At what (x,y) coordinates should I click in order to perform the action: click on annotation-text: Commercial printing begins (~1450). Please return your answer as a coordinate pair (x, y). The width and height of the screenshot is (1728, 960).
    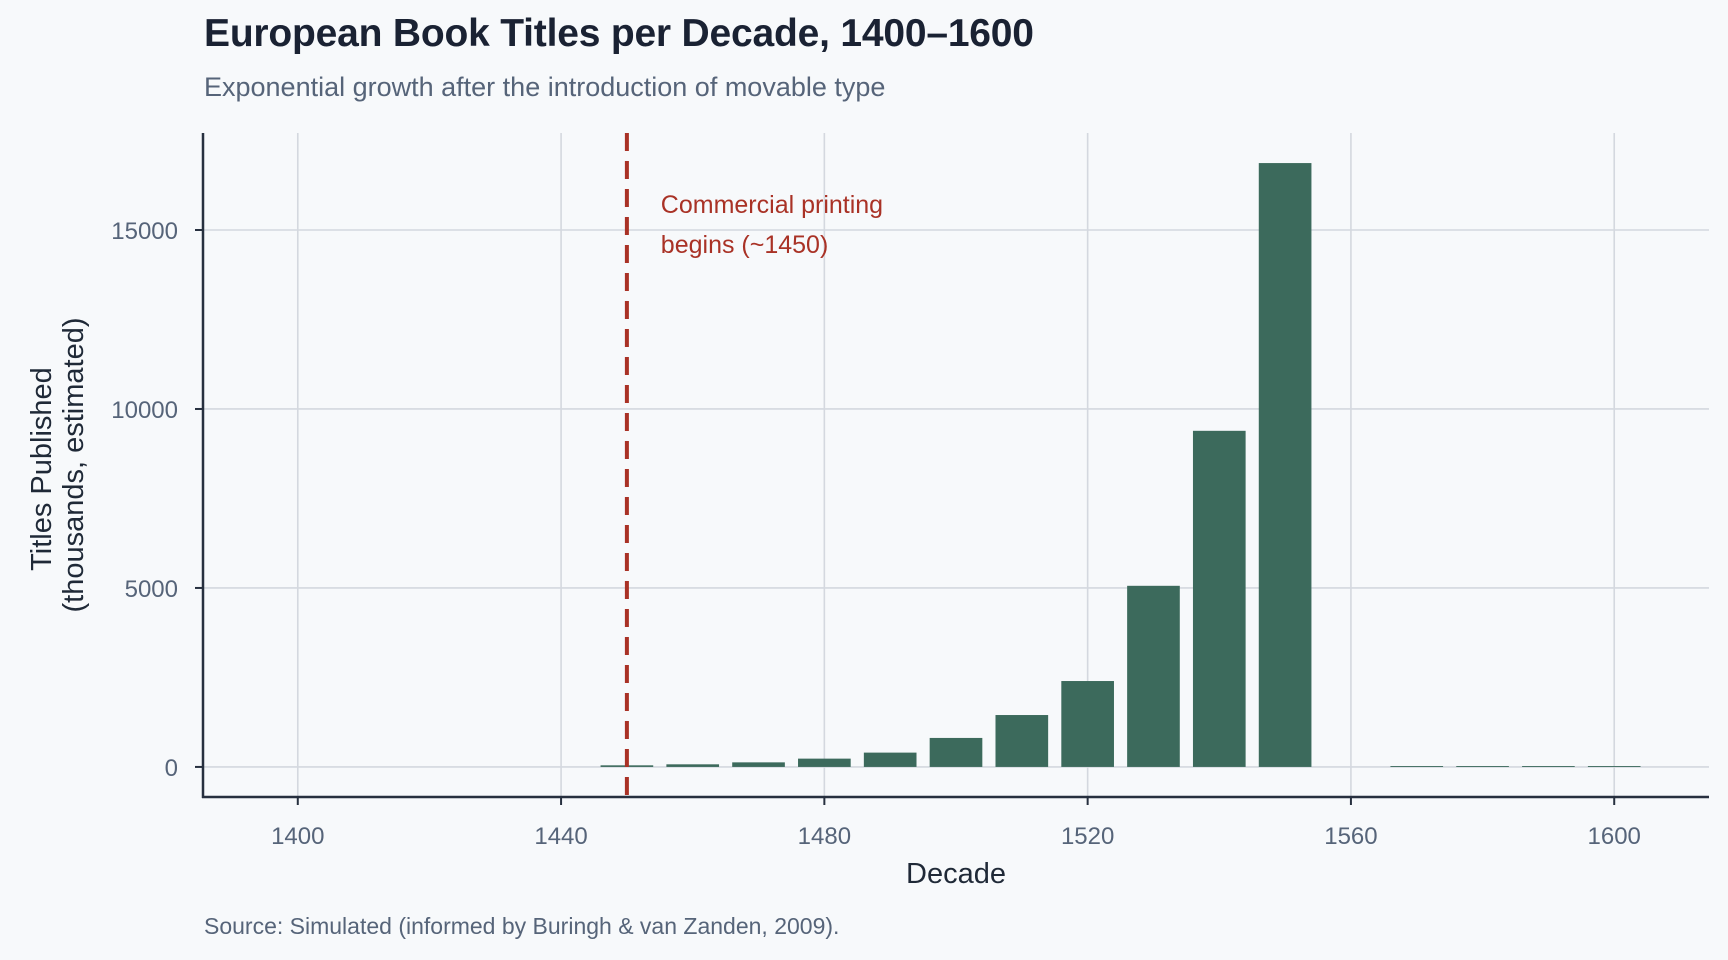
    Looking at the image, I should click on (775, 225).